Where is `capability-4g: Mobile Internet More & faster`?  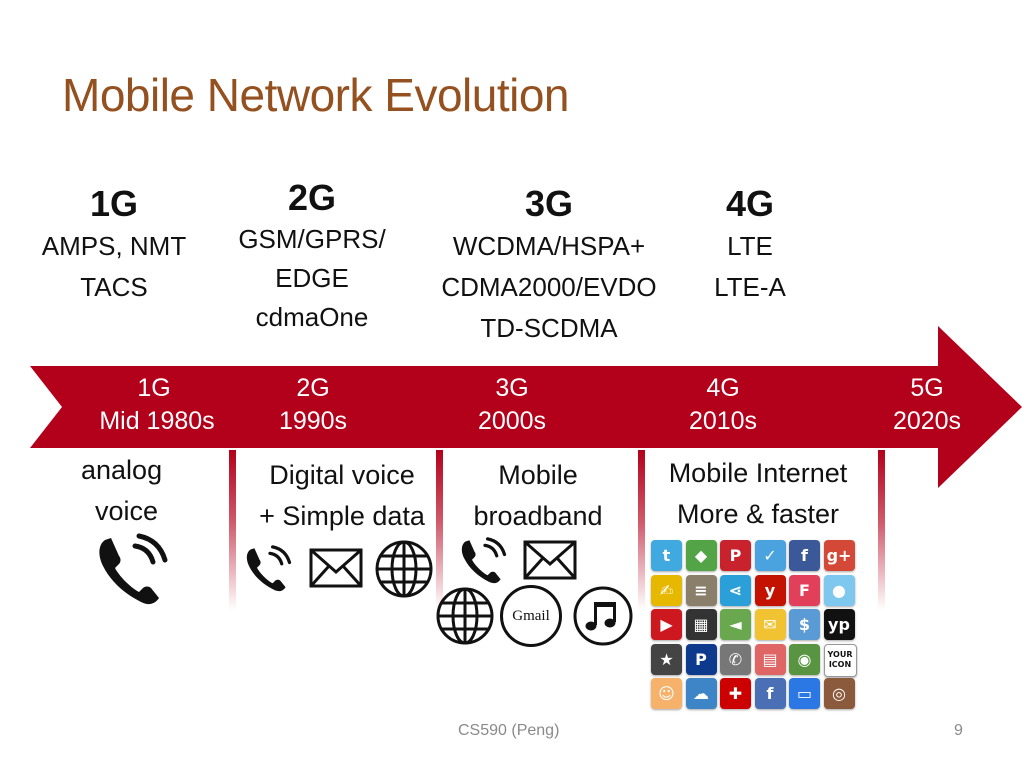 capability-4g: Mobile Internet More & faster is located at coordinates (758, 494).